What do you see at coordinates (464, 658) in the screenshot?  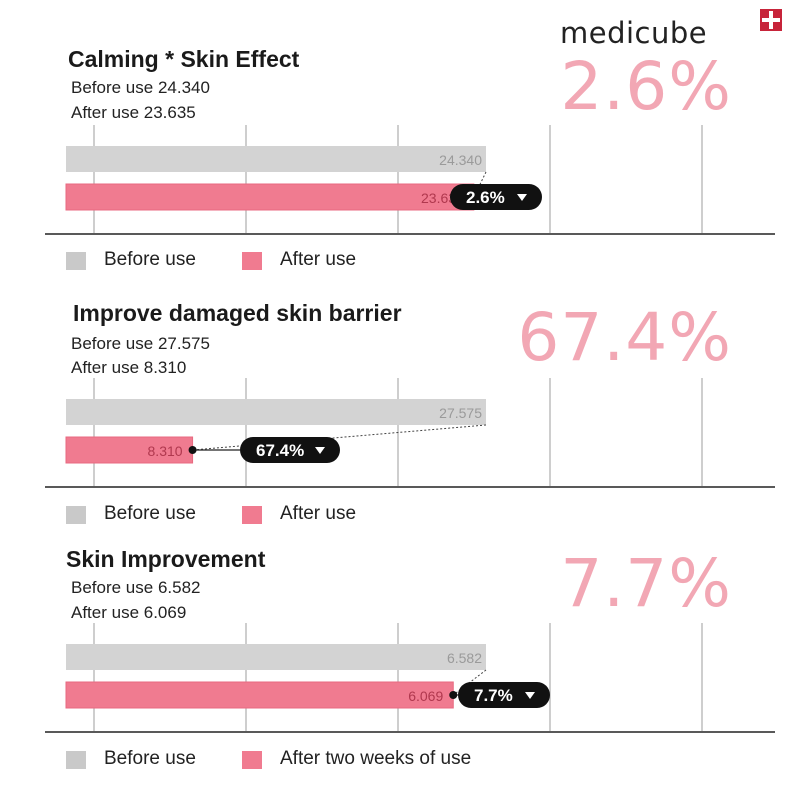 I see `value-label-before: 6.582` at bounding box center [464, 658].